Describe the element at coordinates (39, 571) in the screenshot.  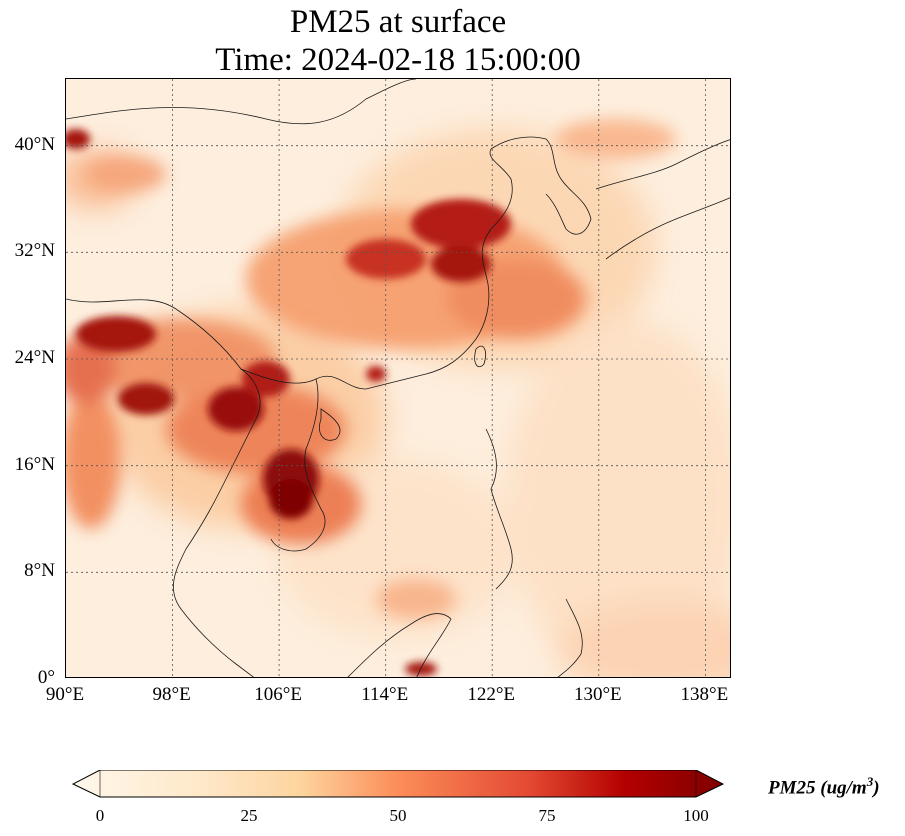
I see `lat-tick-label: 8°N` at that location.